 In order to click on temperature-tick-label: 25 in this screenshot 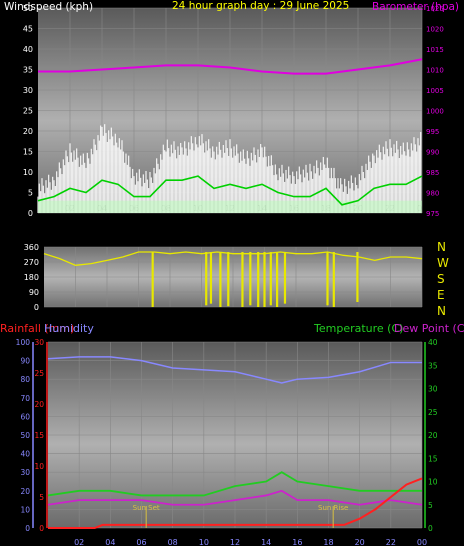, I will do `click(433, 412)`.